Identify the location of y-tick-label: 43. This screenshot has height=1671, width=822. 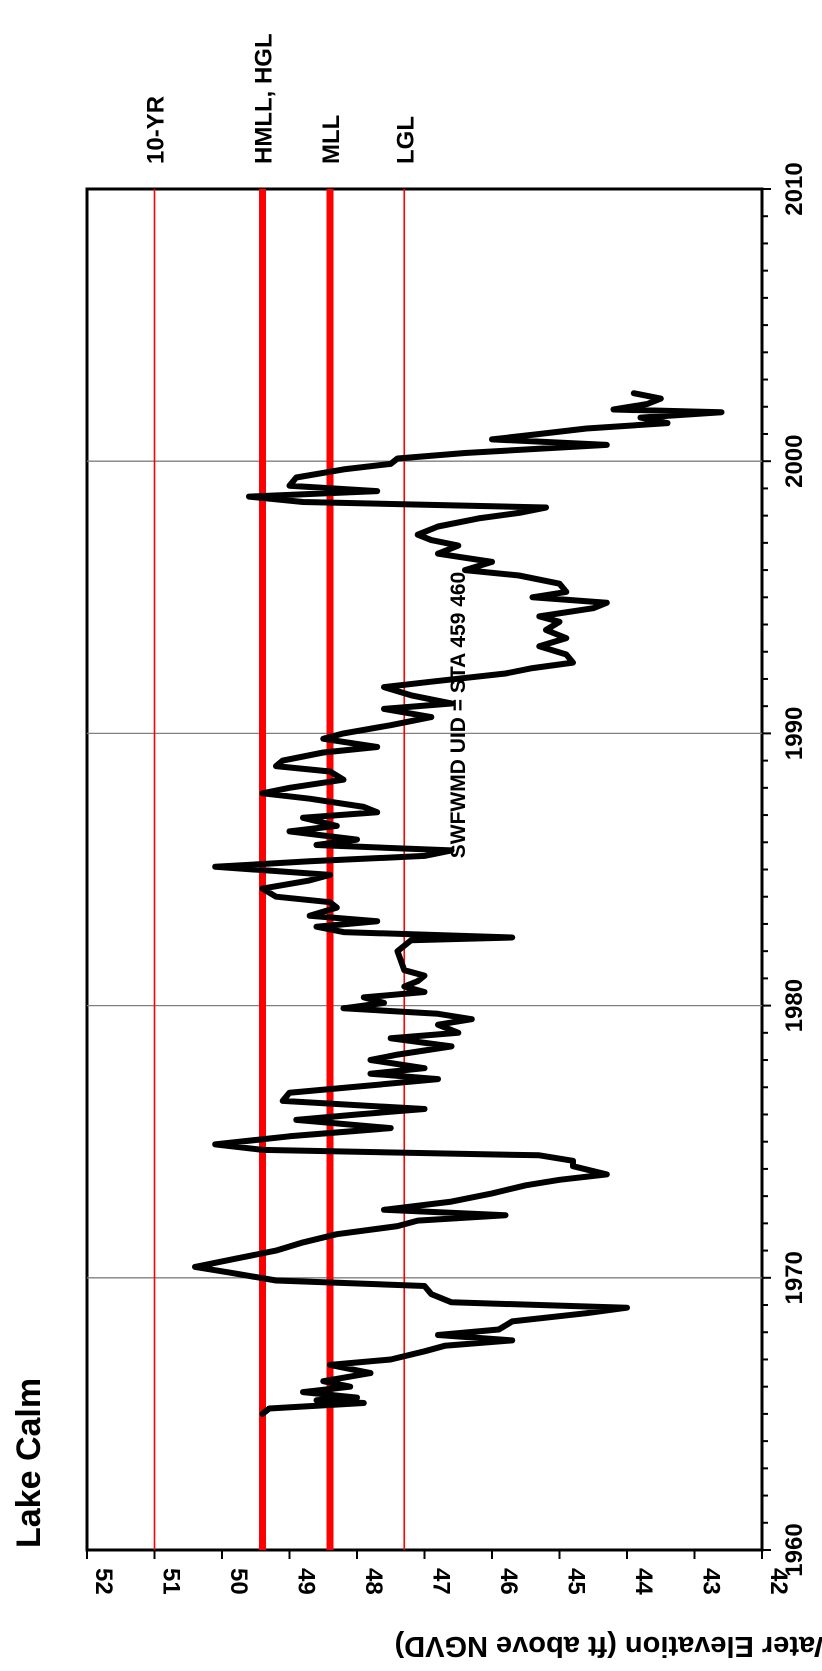
(711, 1581).